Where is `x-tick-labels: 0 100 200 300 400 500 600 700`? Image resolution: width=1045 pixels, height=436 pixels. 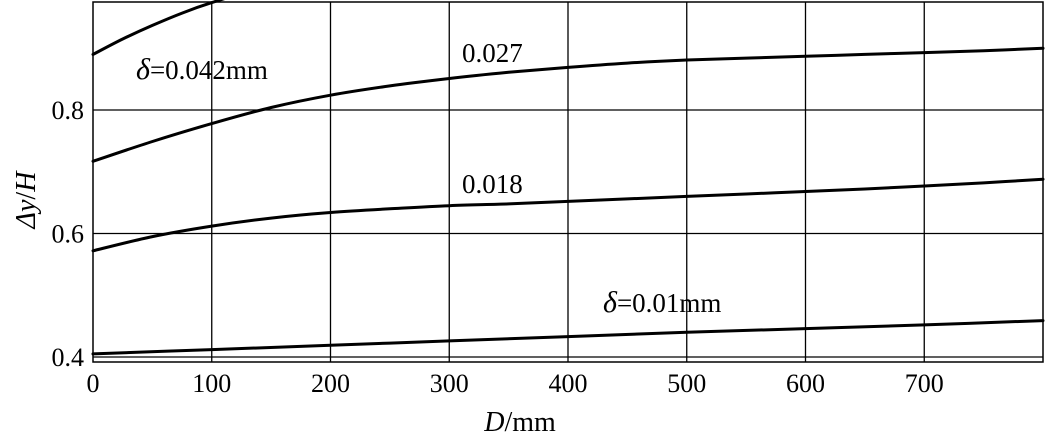
x-tick-labels: 0 100 200 300 400 500 600 700 is located at coordinates (515, 383).